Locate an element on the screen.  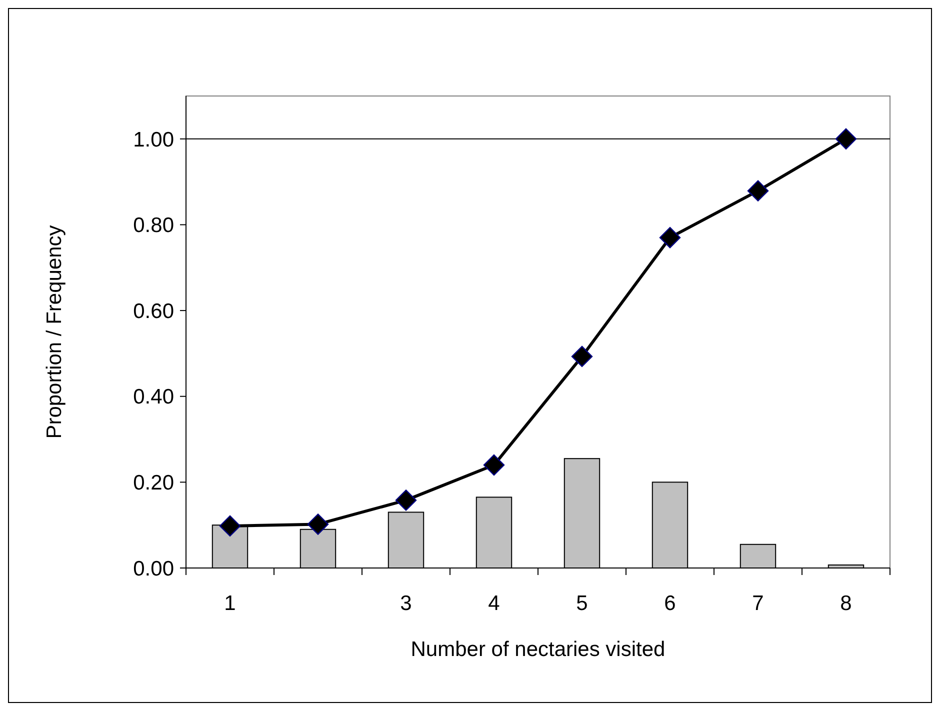
x-tick-label: 5 is located at coordinates (582, 603).